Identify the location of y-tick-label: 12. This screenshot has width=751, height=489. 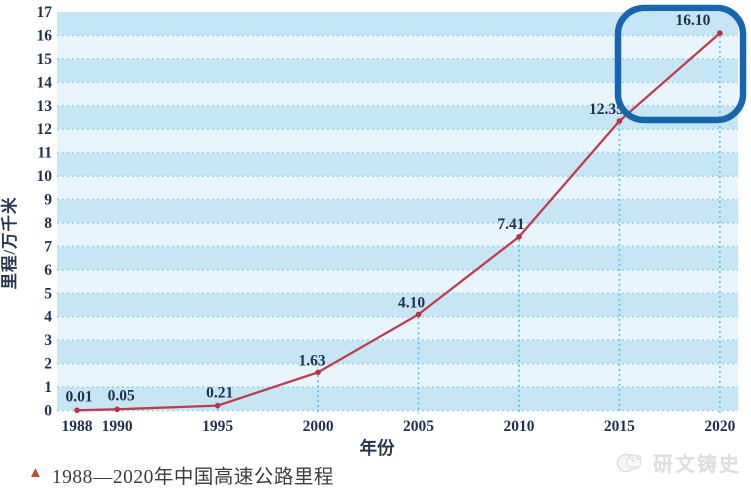
(45, 129).